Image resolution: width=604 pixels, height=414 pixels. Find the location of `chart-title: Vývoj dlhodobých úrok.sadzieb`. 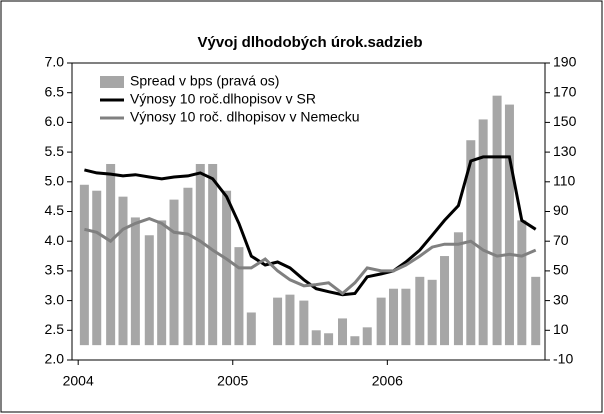

chart-title: Vývoj dlhodobých úrok.sadzieb is located at coordinates (309, 42).